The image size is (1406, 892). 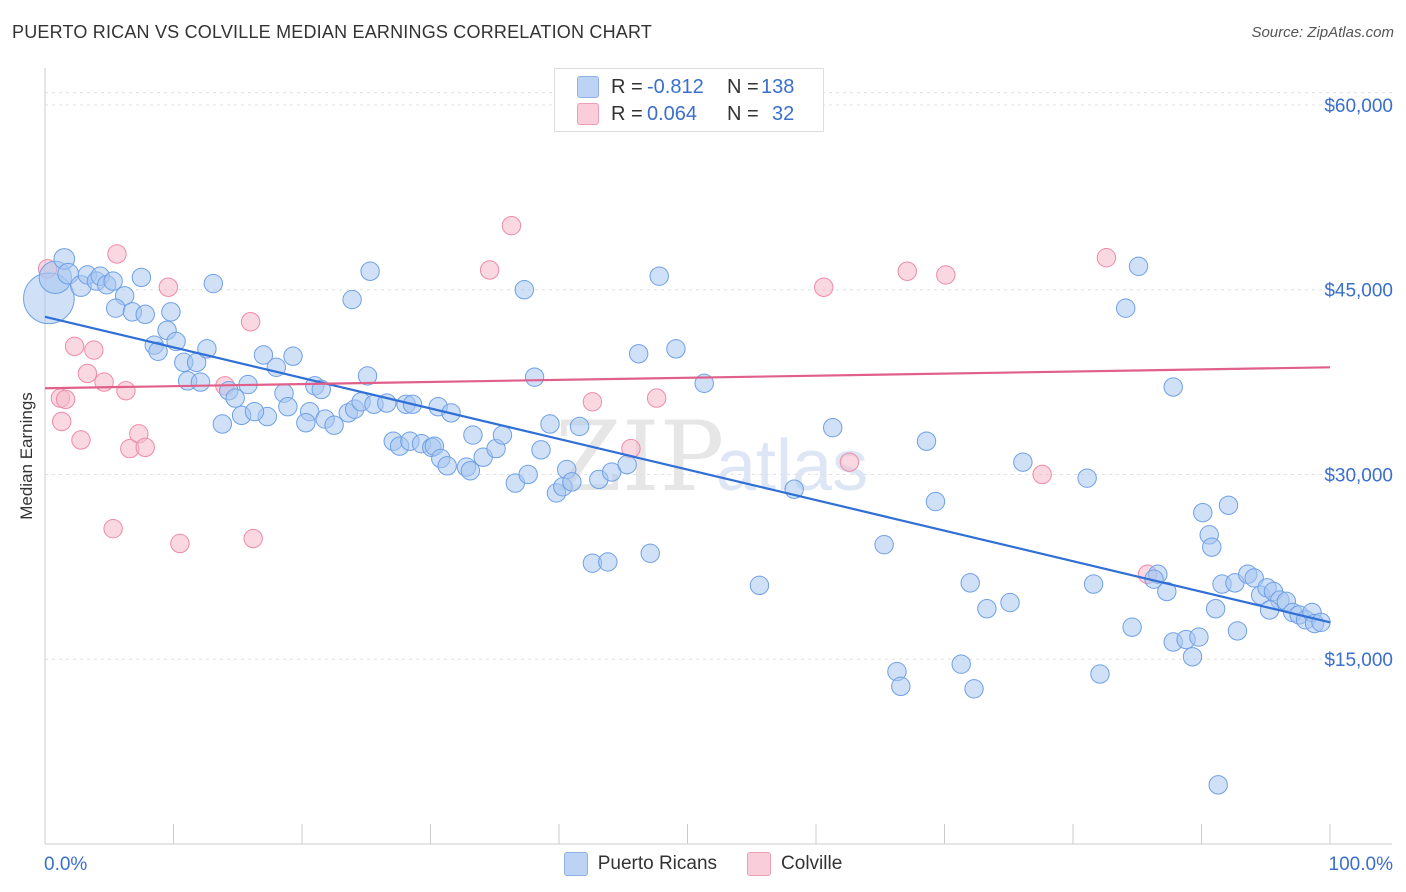 What do you see at coordinates (711, 457) in the screenshot?
I see `watermark: ZIP atlas` at bounding box center [711, 457].